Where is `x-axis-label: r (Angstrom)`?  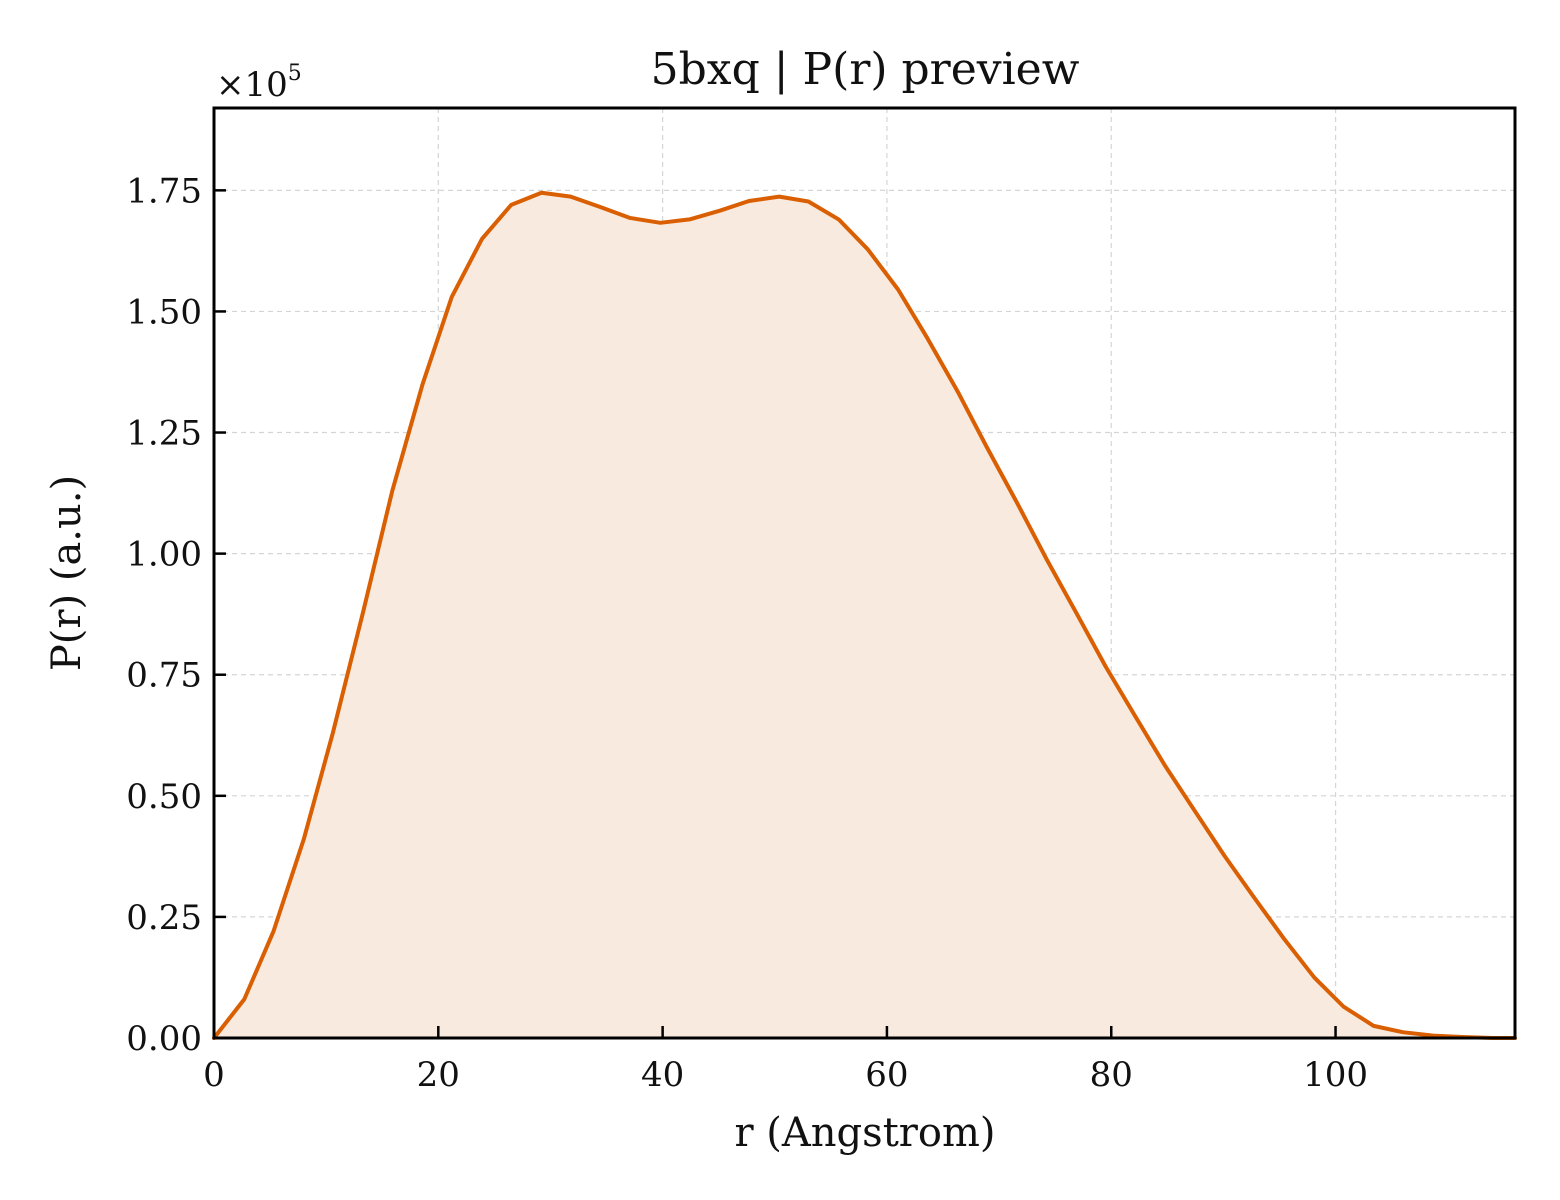
x-axis-label: r (Angstrom) is located at coordinates (864, 1133).